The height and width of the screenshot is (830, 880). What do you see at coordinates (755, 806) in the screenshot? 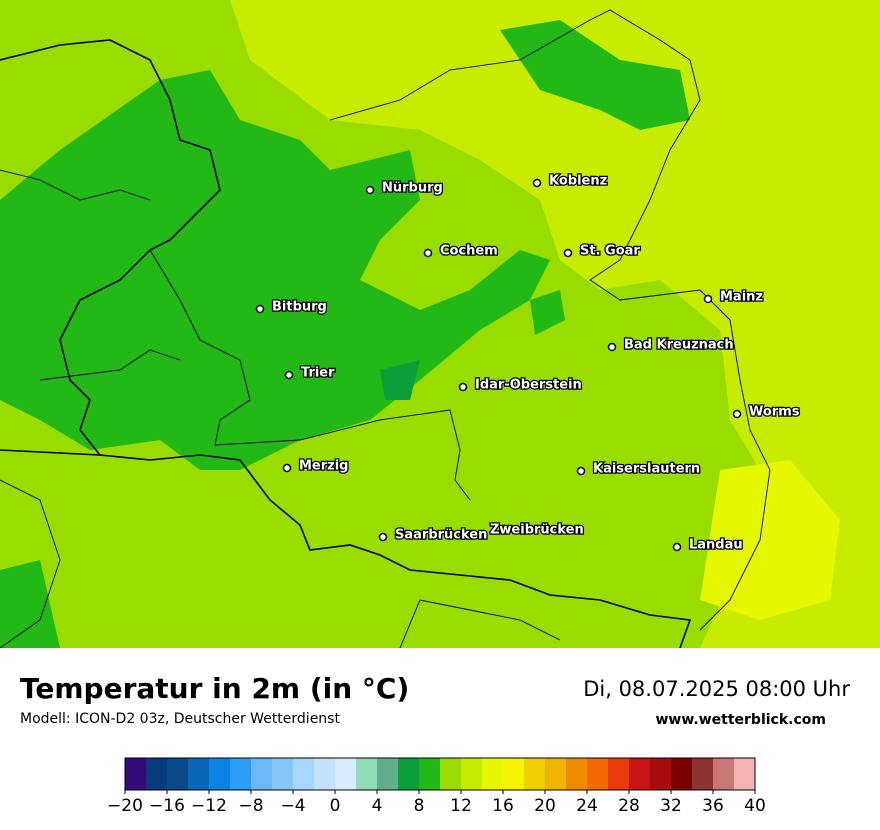
I see `colorbar-tick-label: 40` at bounding box center [755, 806].